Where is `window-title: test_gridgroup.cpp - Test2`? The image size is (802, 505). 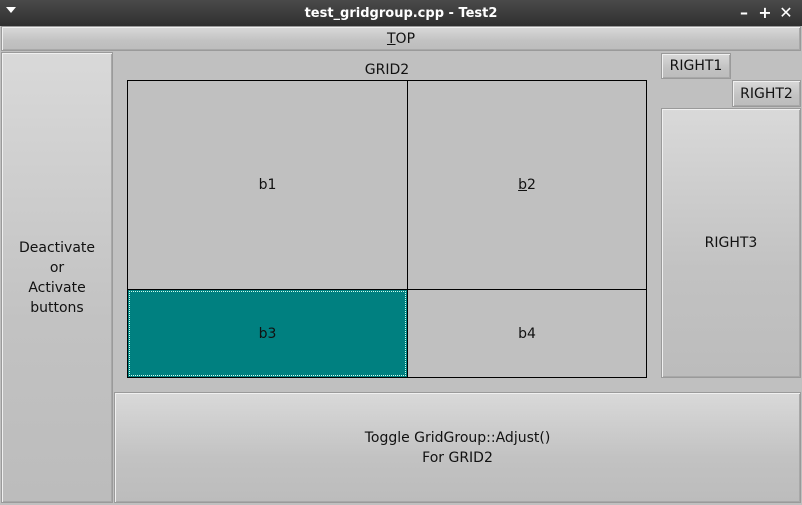 window-title: test_gridgroup.cpp - Test2 is located at coordinates (401, 13).